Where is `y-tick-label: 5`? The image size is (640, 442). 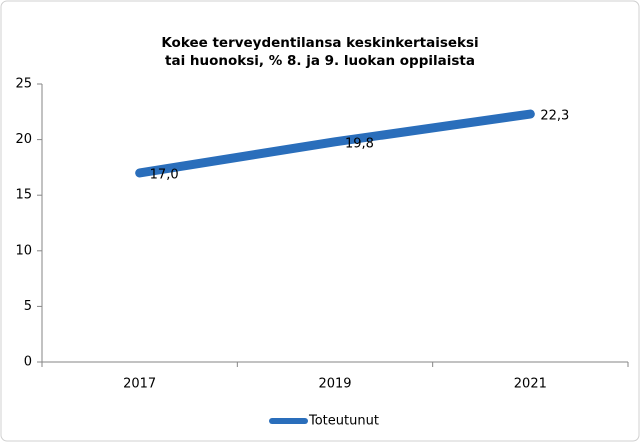 y-tick-label: 5 is located at coordinates (28, 306).